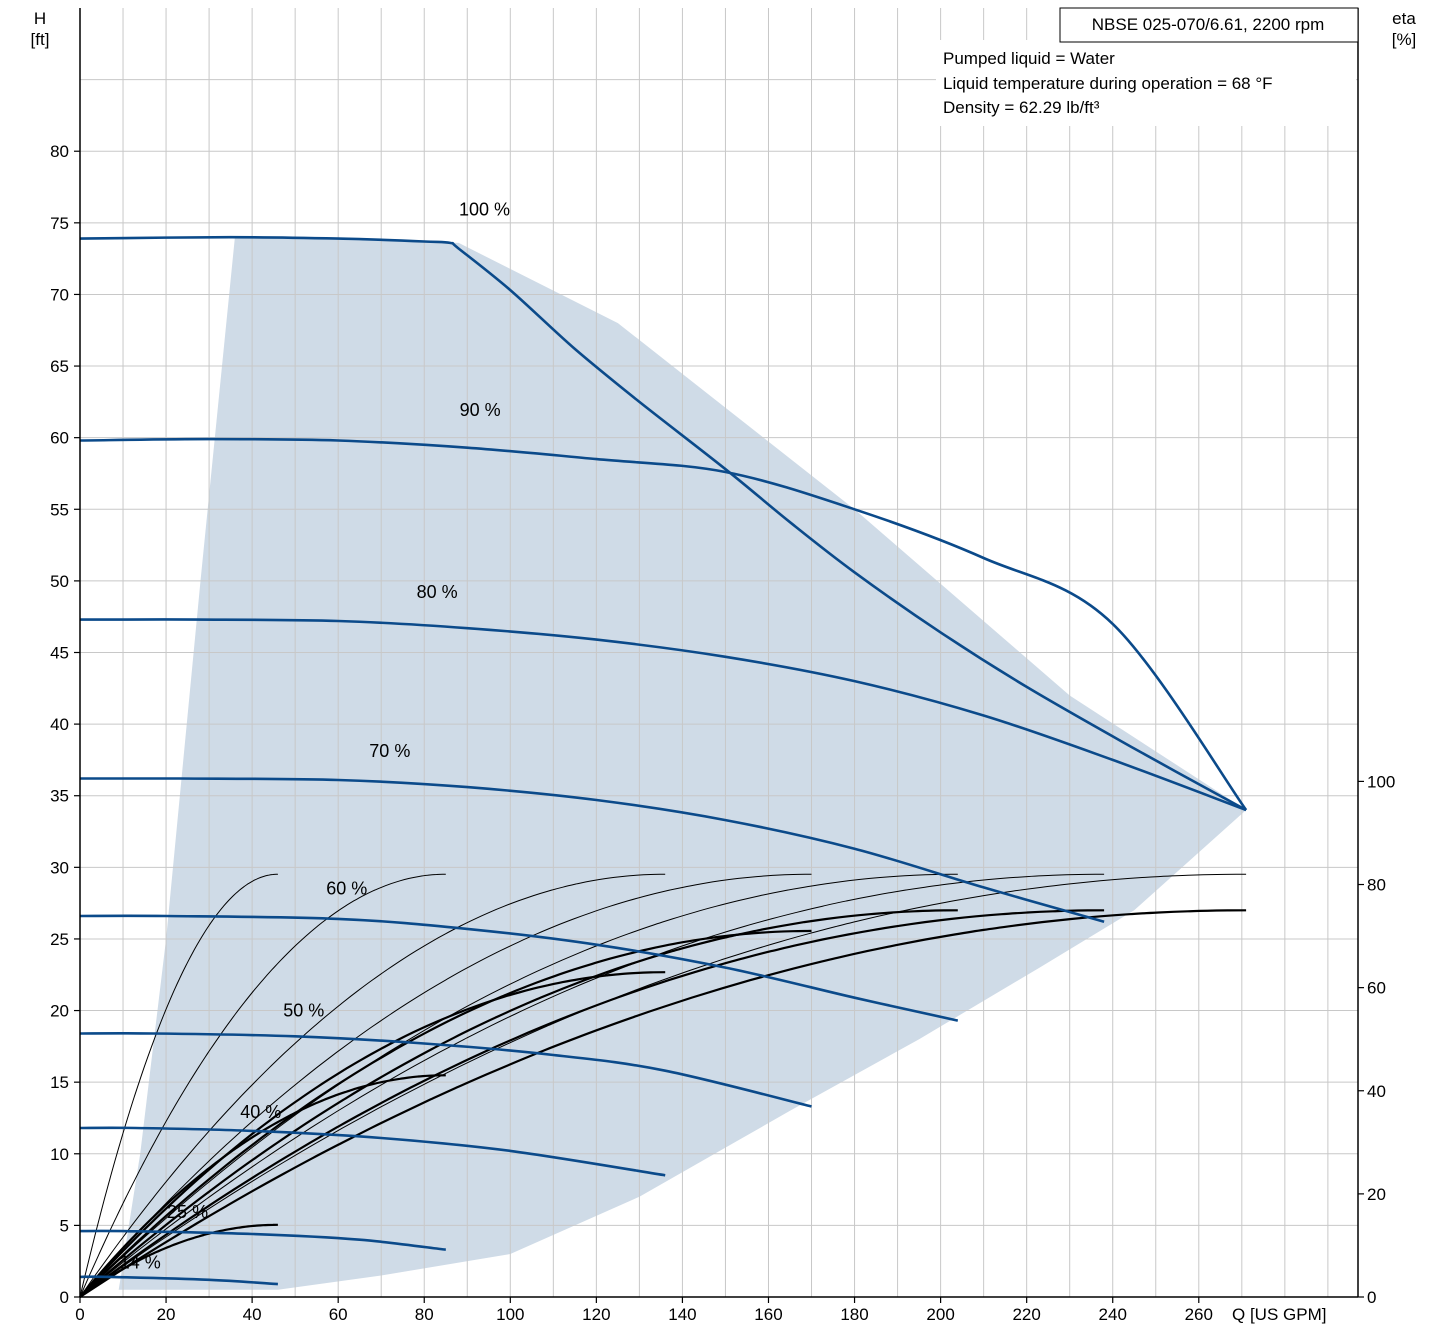  What do you see at coordinates (59, 151) in the screenshot?
I see `y-tick-label: 80` at bounding box center [59, 151].